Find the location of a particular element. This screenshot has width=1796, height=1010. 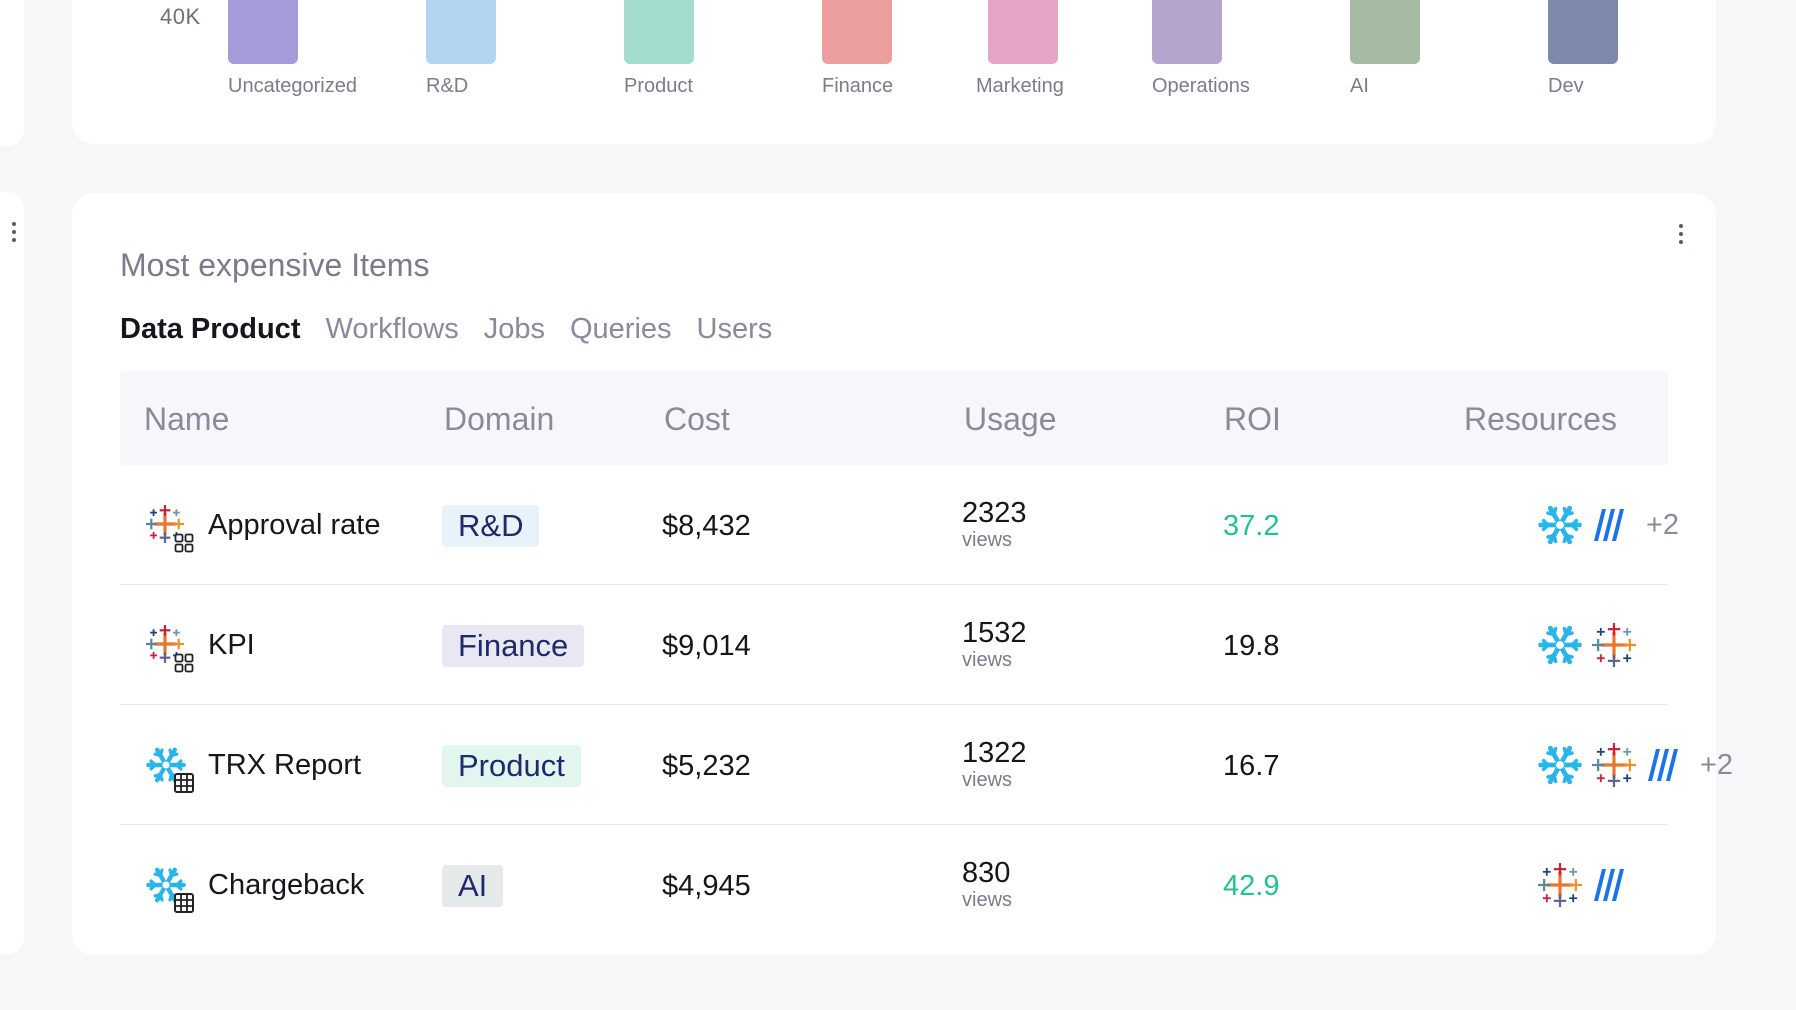

cost-value: $5,232 is located at coordinates (706, 766).